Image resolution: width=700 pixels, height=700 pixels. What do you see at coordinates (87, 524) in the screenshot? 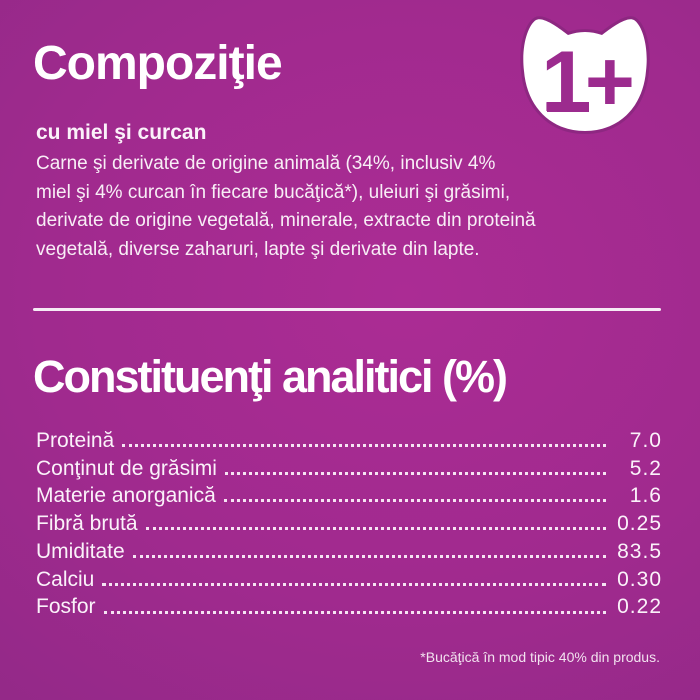
I see `nutrient-label: Fibră brută` at bounding box center [87, 524].